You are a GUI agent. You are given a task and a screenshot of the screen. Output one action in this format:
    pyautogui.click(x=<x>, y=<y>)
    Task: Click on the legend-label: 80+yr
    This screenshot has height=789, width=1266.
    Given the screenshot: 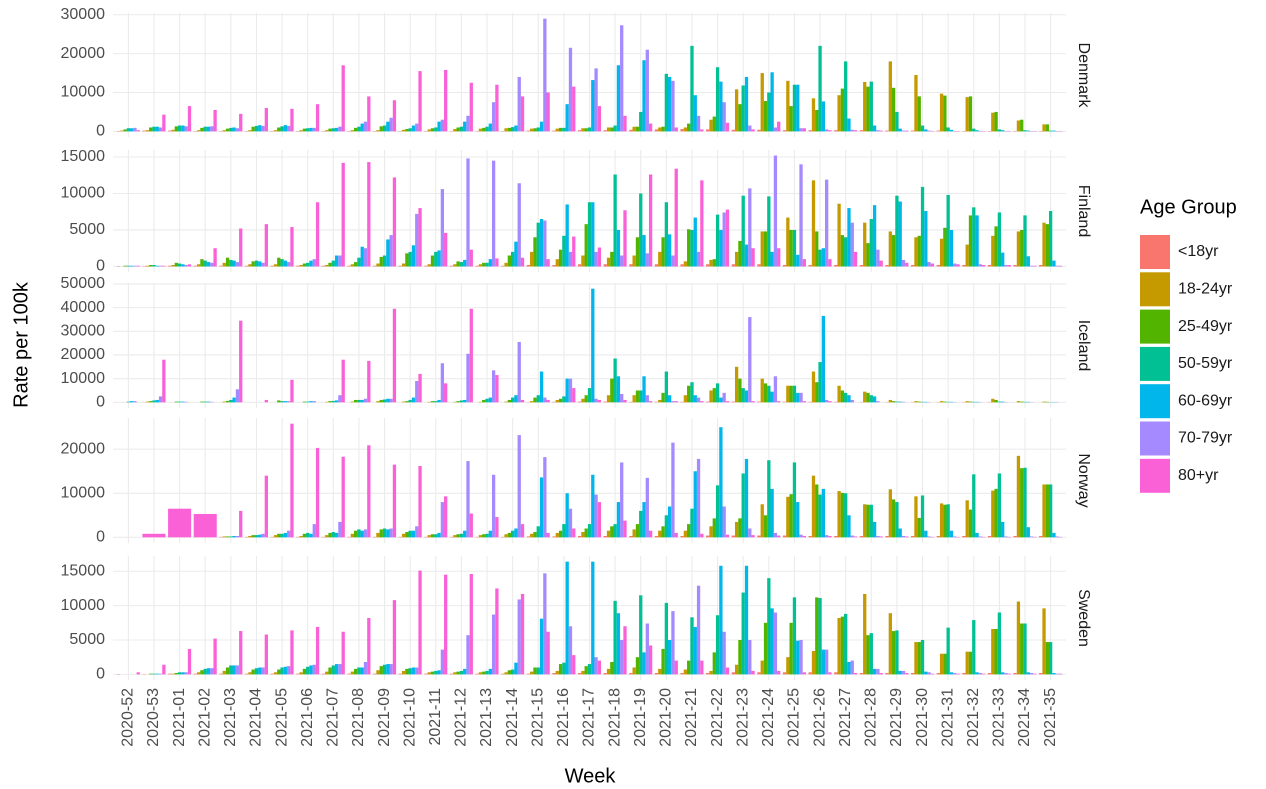 What is the action you would take?
    pyautogui.click(x=1198, y=475)
    